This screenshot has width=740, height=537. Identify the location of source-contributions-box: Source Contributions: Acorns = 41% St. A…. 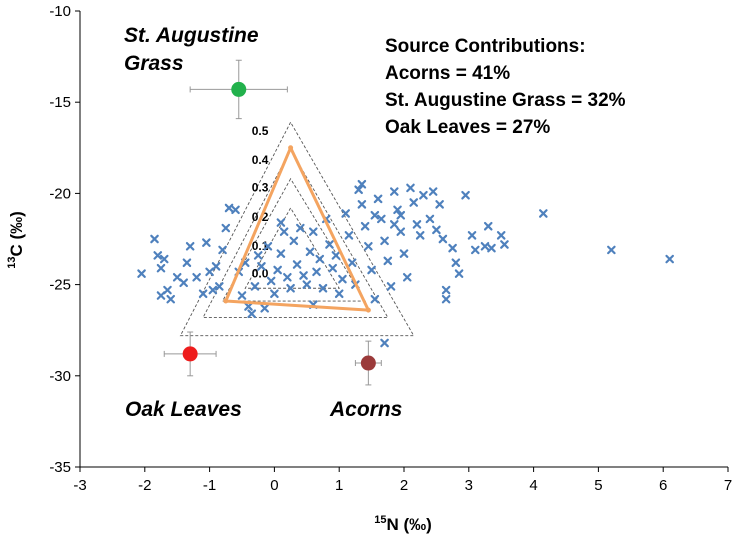
(505, 87).